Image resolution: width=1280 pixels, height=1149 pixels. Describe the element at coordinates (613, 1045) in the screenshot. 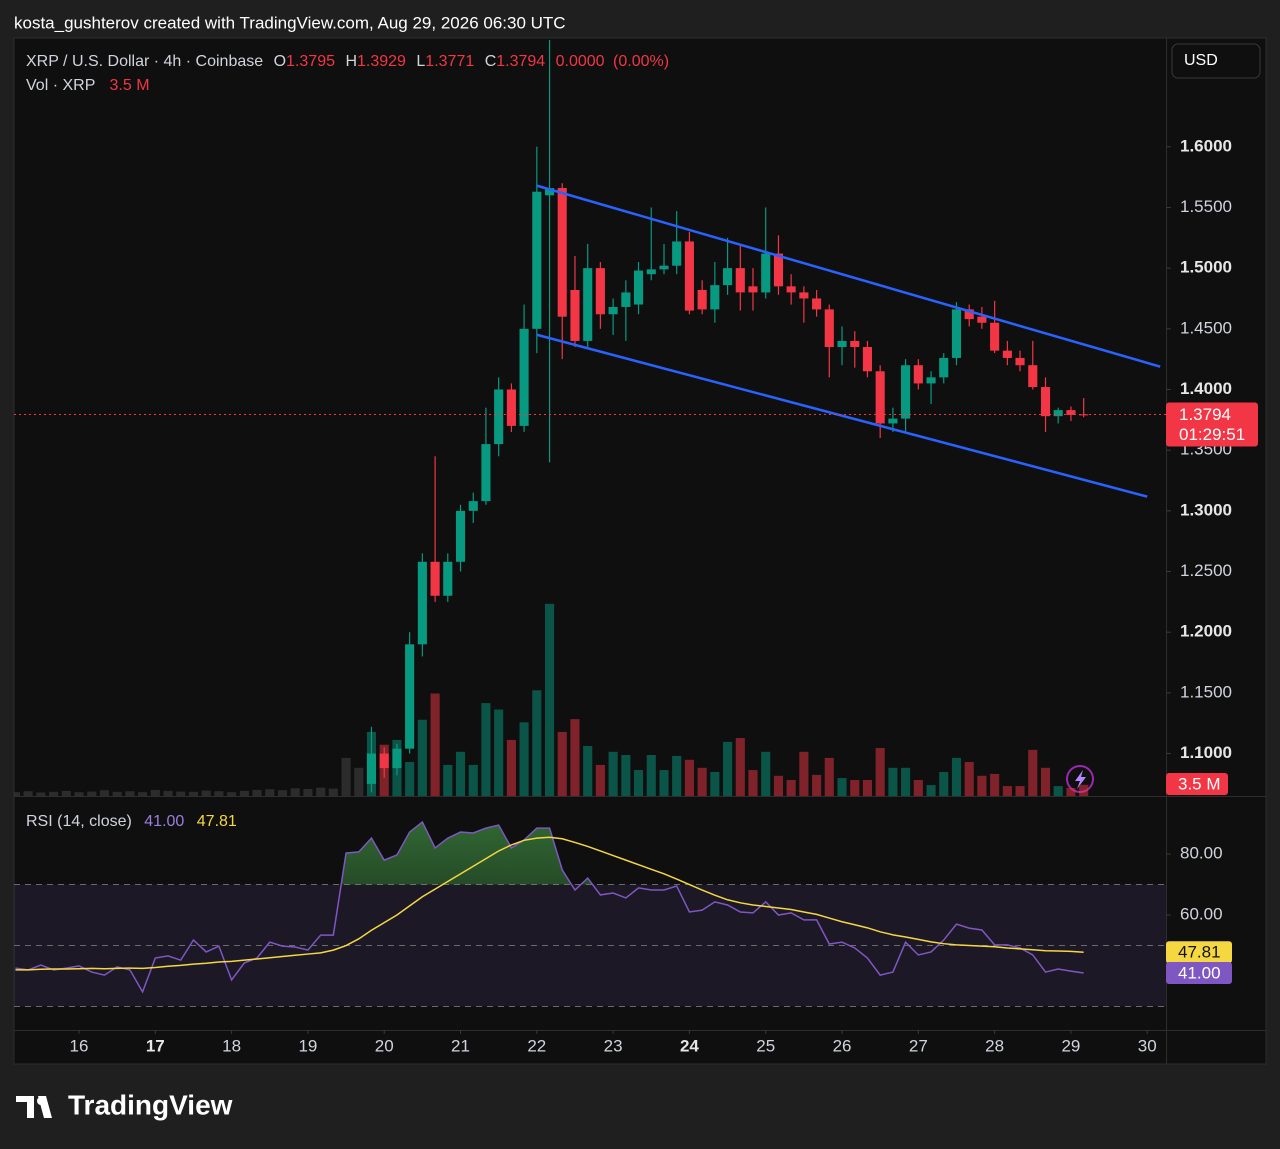

I see `x-tick-label: 23` at that location.